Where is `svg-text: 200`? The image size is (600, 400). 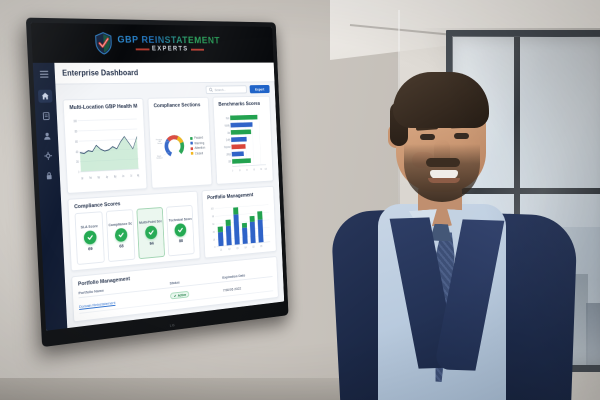 svg-text: 200 is located at coordinates (77, 161).